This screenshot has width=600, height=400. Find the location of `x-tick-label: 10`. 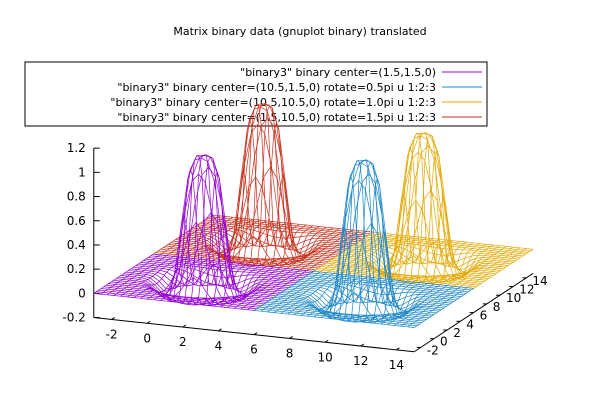

x-tick-label: 10 is located at coordinates (325, 357).